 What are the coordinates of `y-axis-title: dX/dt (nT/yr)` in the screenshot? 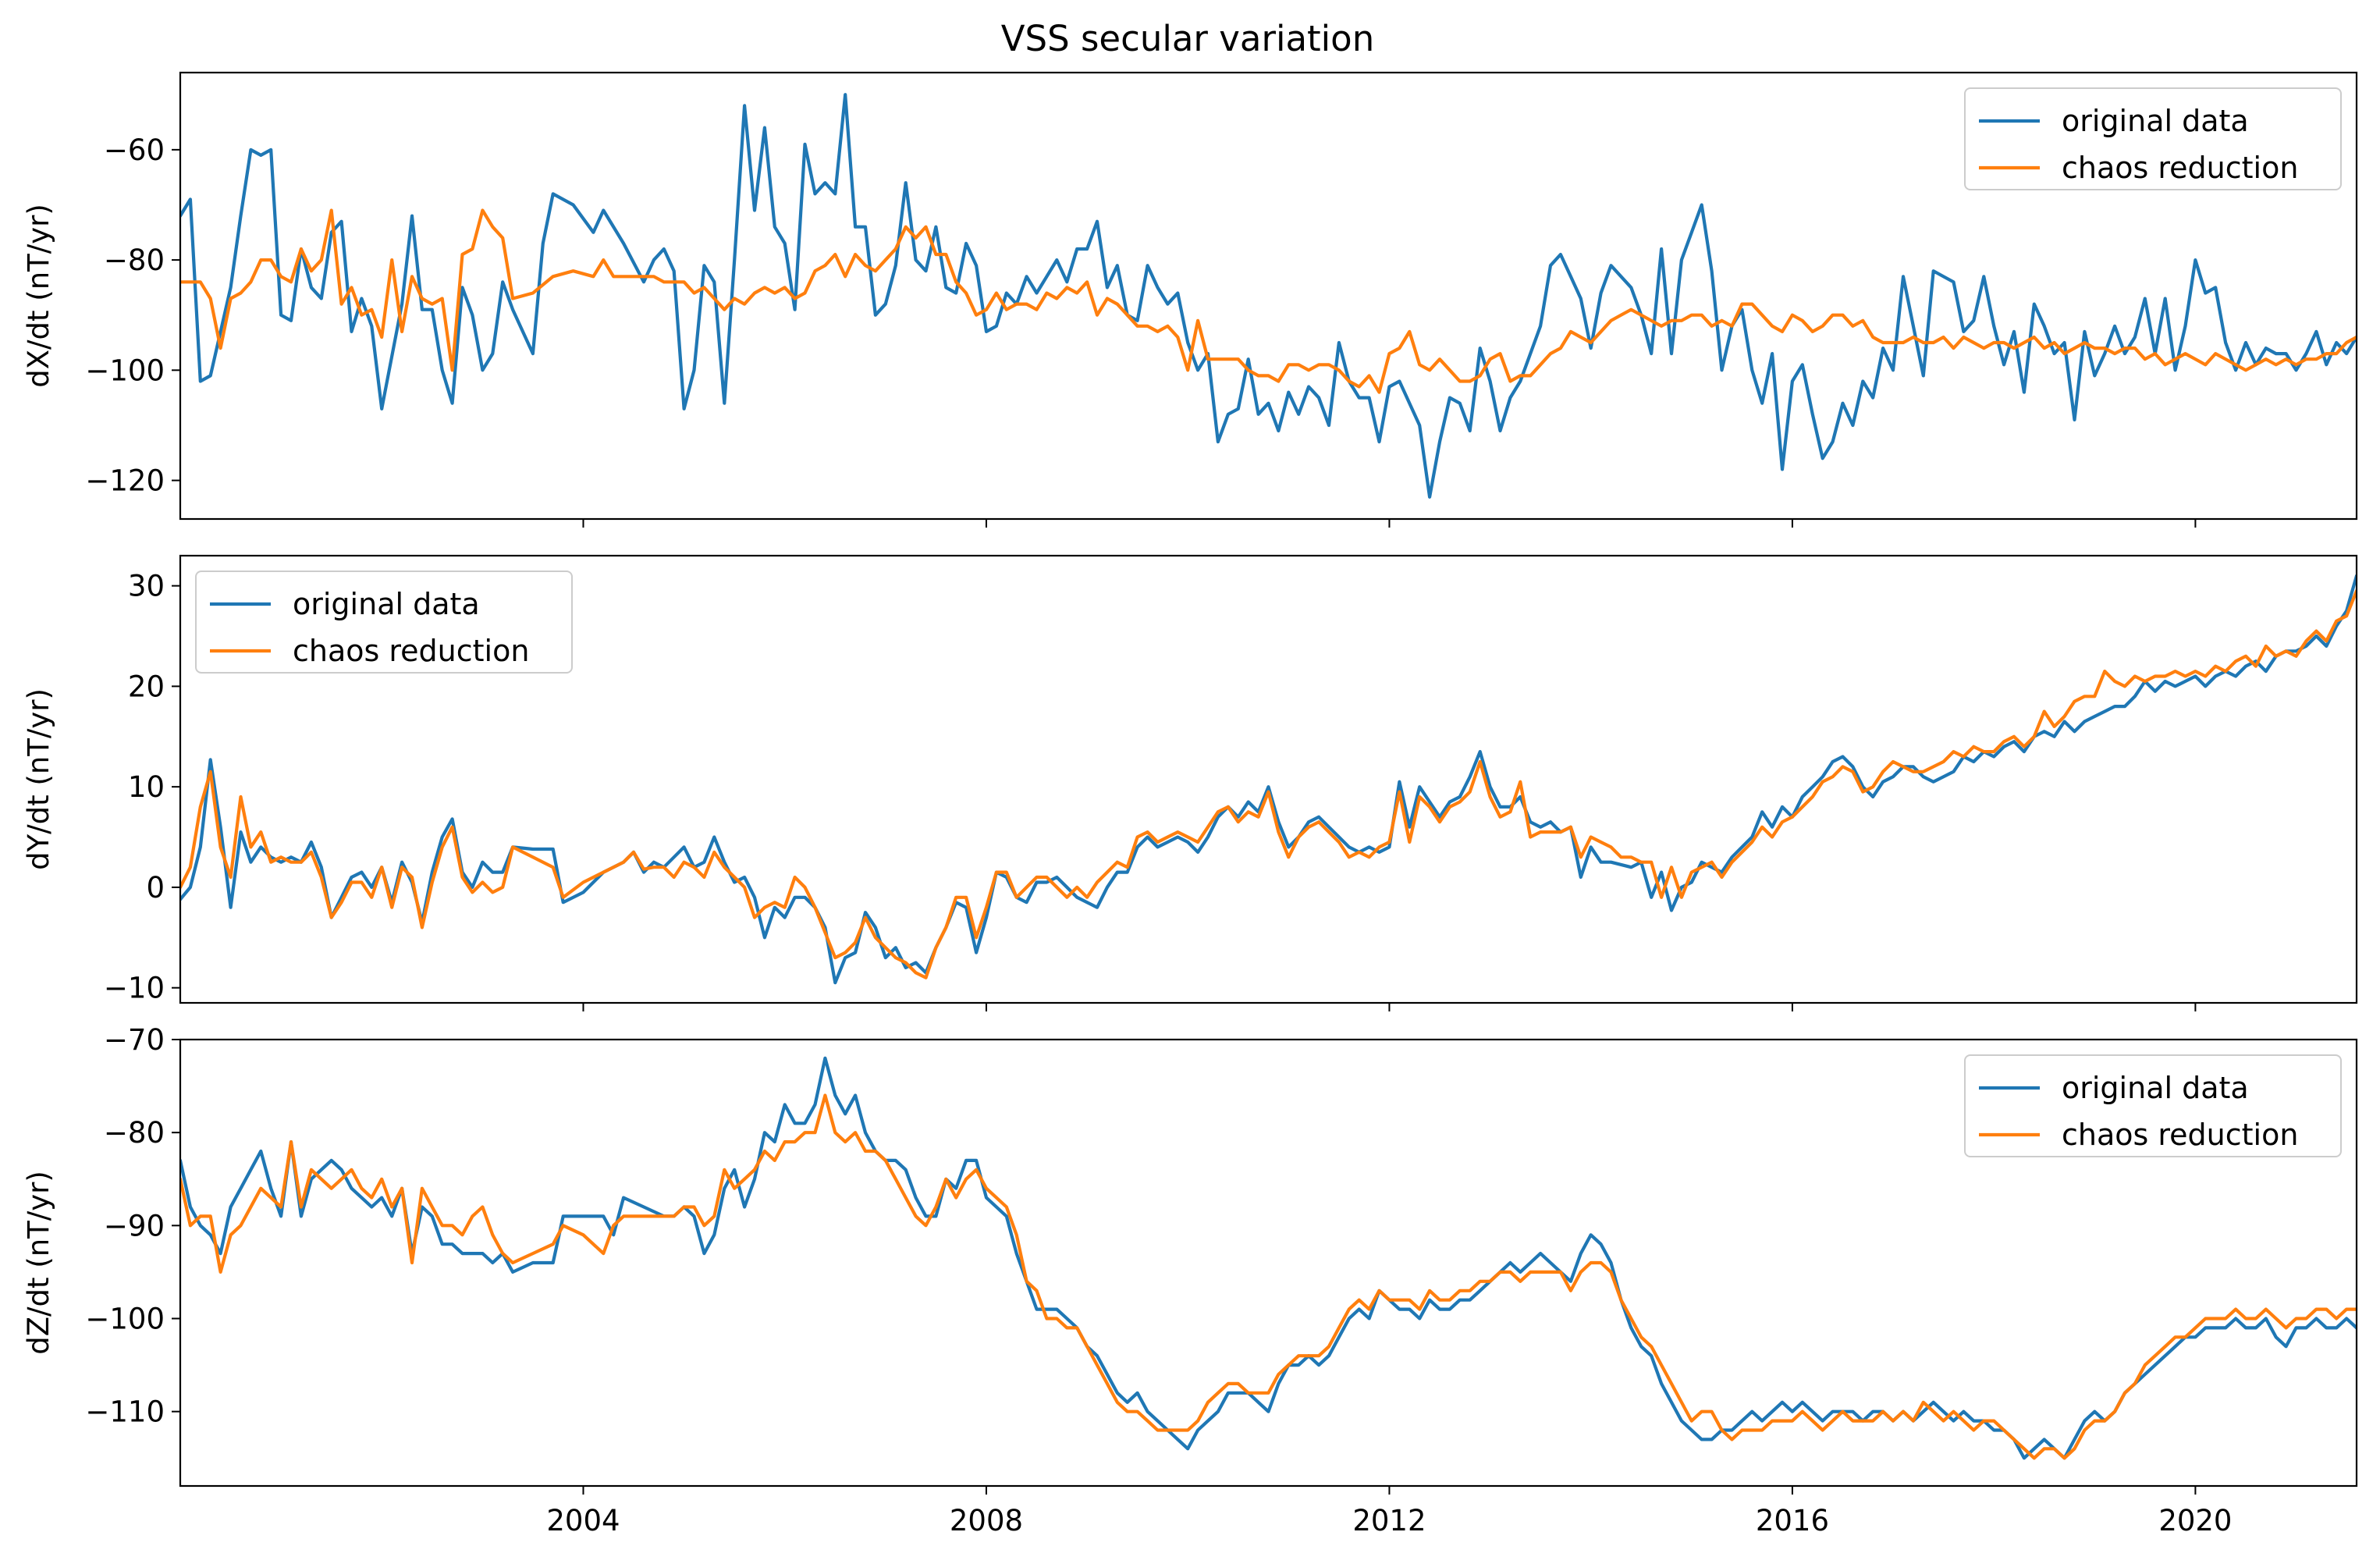 It's located at (38, 296).